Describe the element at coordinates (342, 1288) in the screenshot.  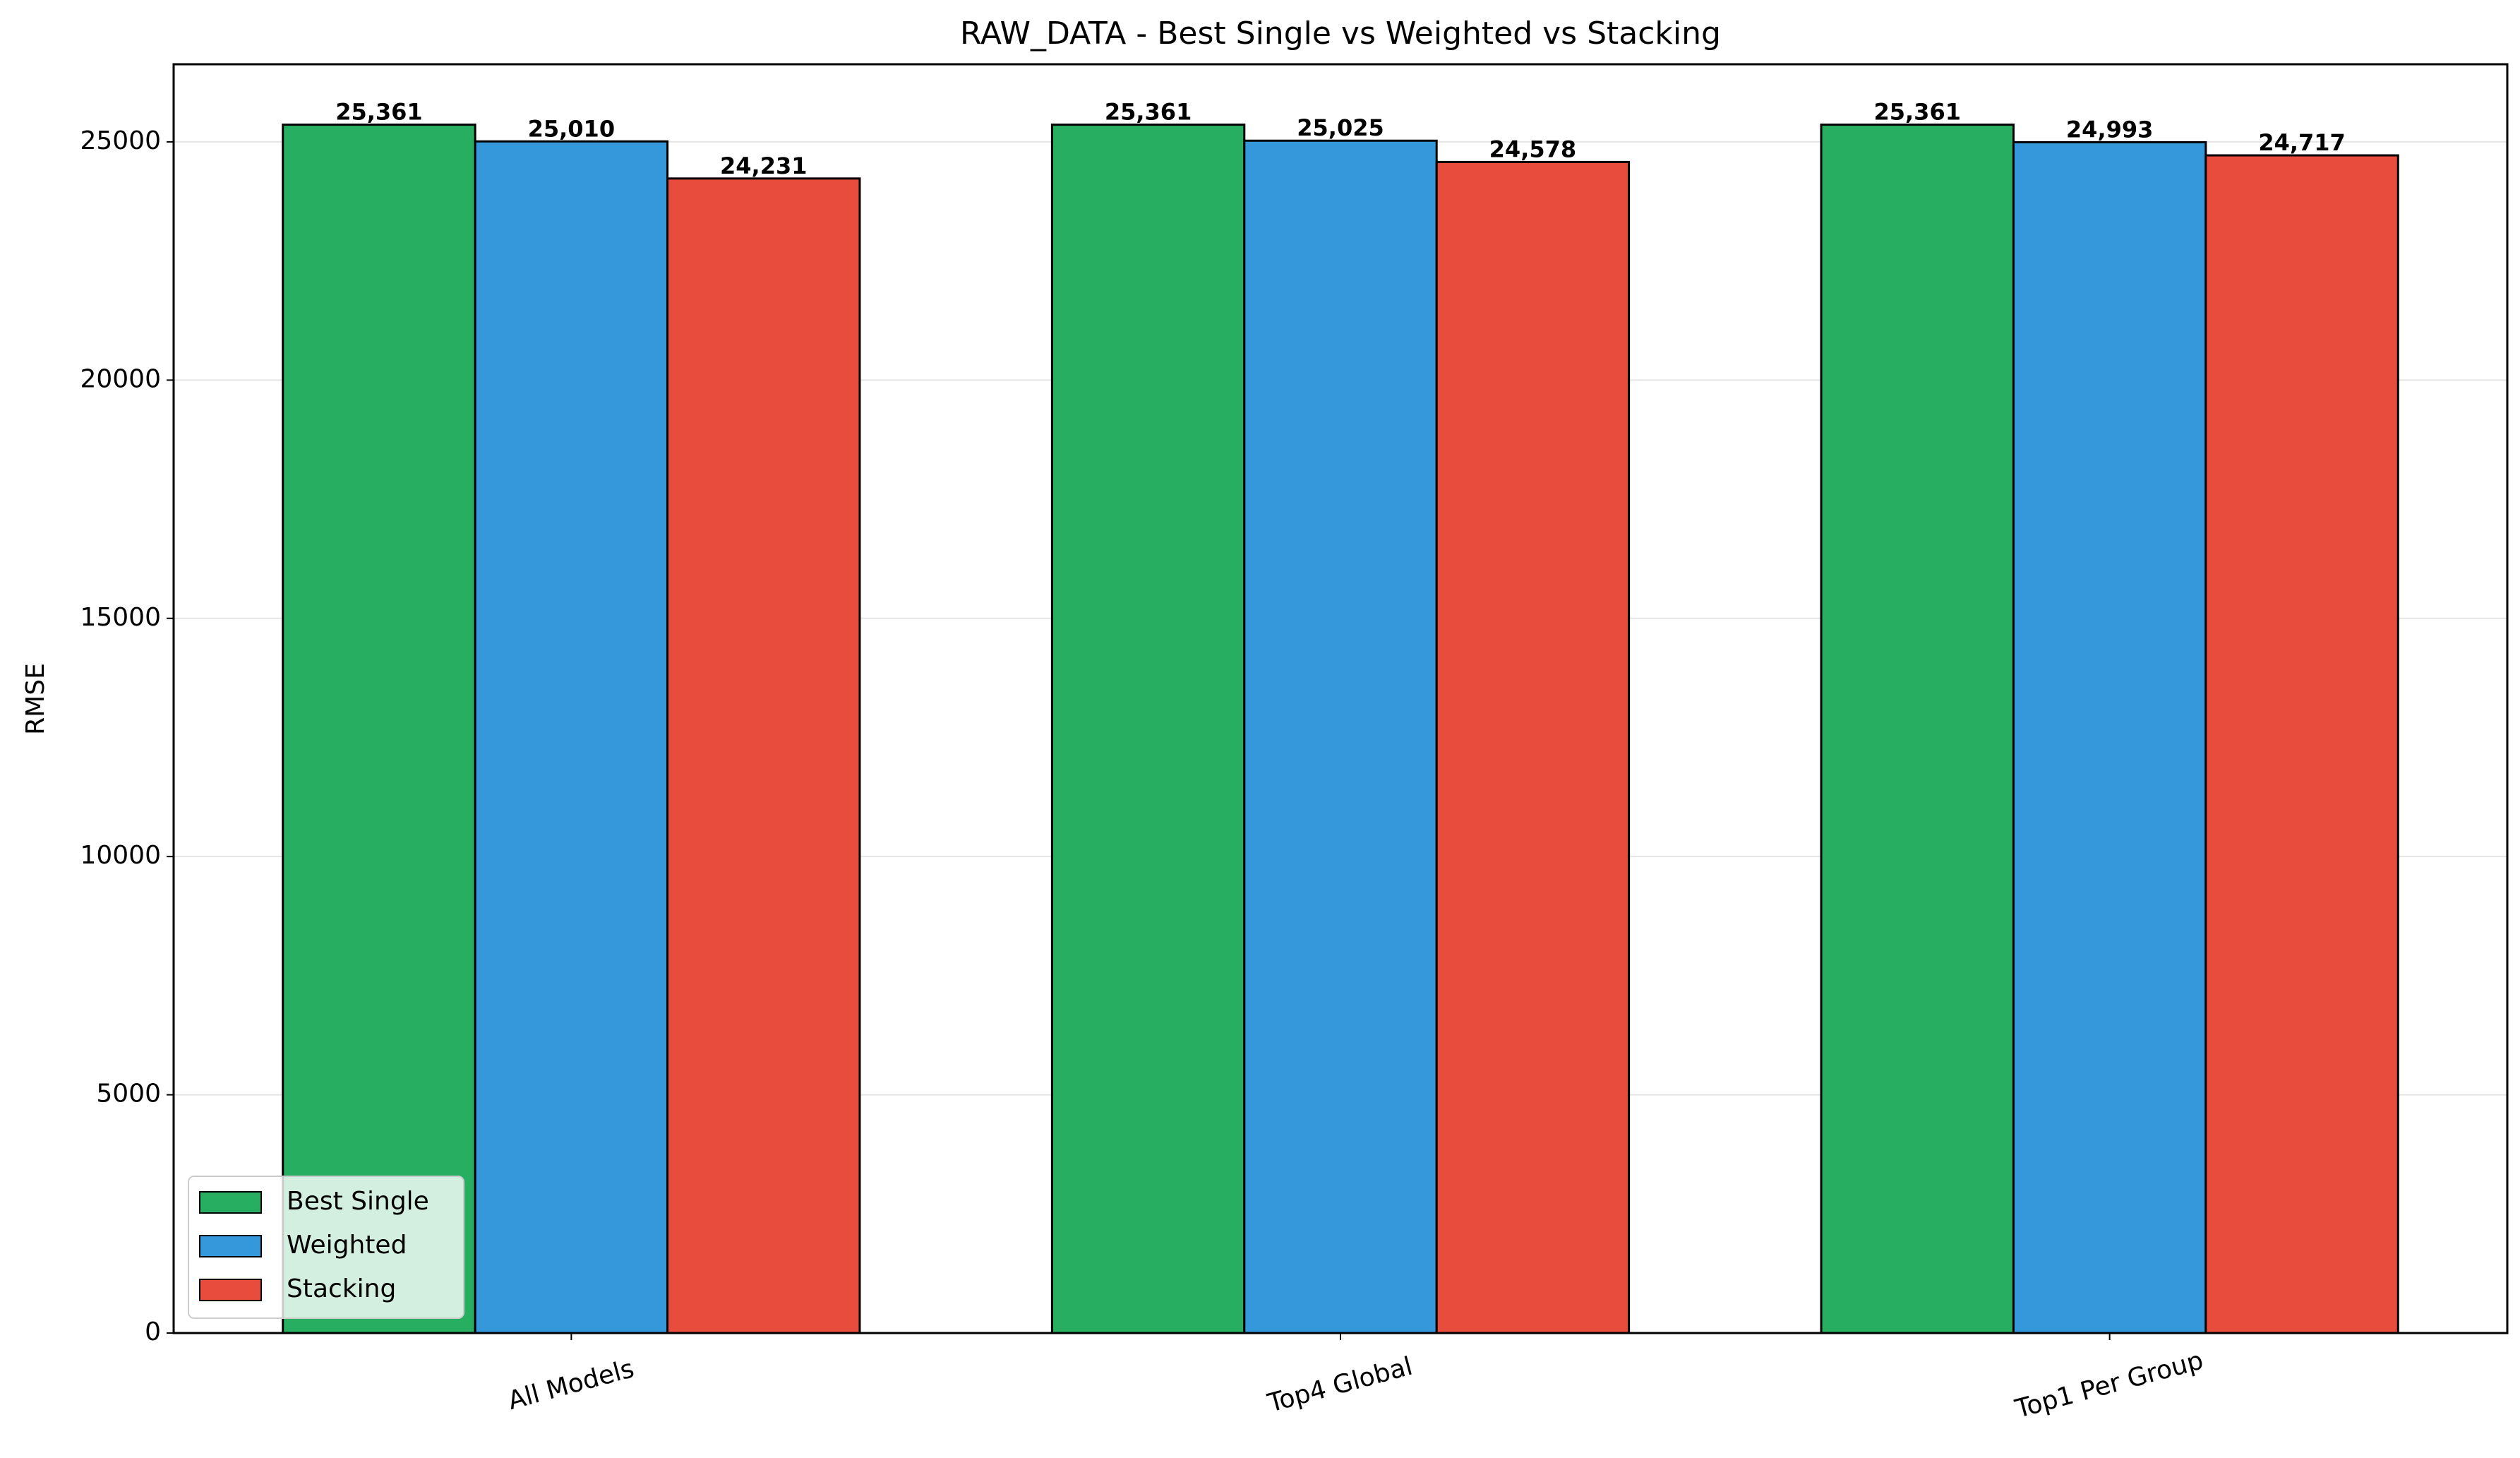
I see `legend-label: Stacking` at that location.